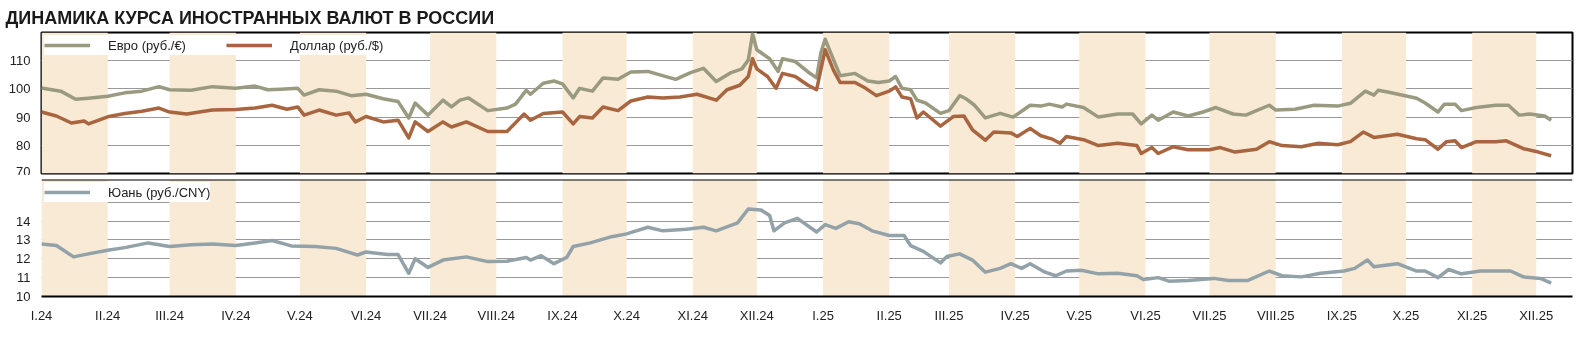  What do you see at coordinates (250, 17) in the screenshot?
I see `chart-title: ДИНАМИКА КУРСА ИНОСТРАННЫХ ВАЛЮТ В РОССИИ` at bounding box center [250, 17].